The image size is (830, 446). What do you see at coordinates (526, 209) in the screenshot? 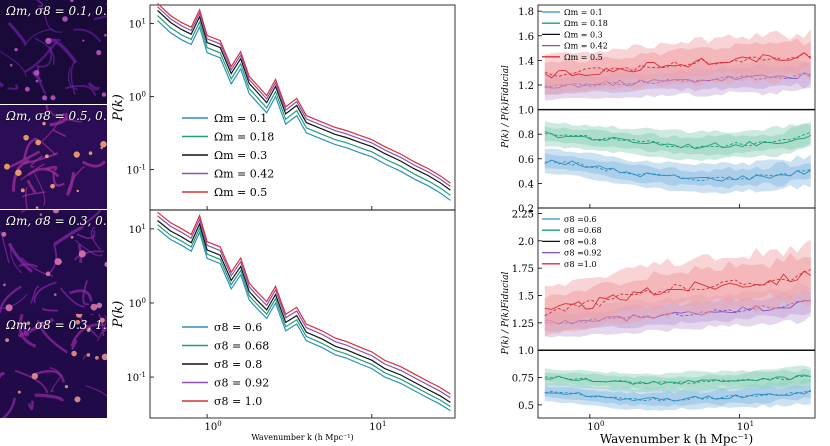
I see `y-tick-label: 0.2` at bounding box center [526, 209].